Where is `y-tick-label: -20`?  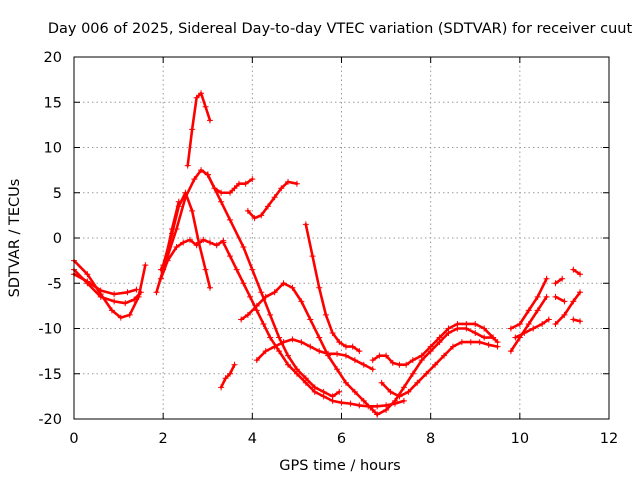 y-tick-label: -20 is located at coordinates (50, 420).